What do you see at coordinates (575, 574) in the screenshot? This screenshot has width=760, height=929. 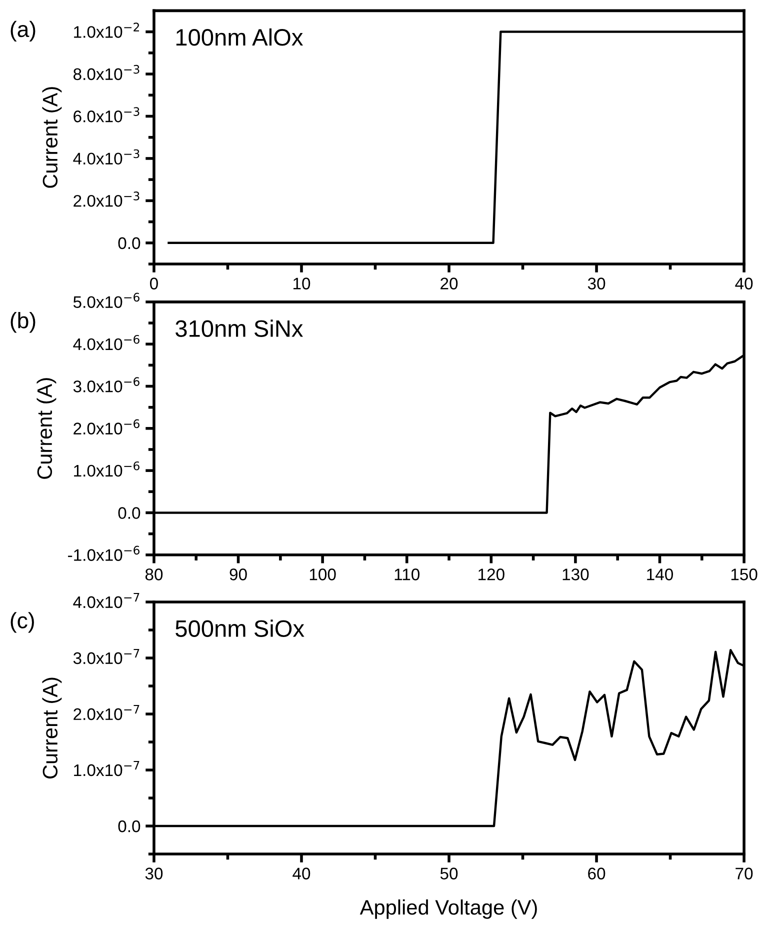 I see `x-tick-label: 130` at bounding box center [575, 574].